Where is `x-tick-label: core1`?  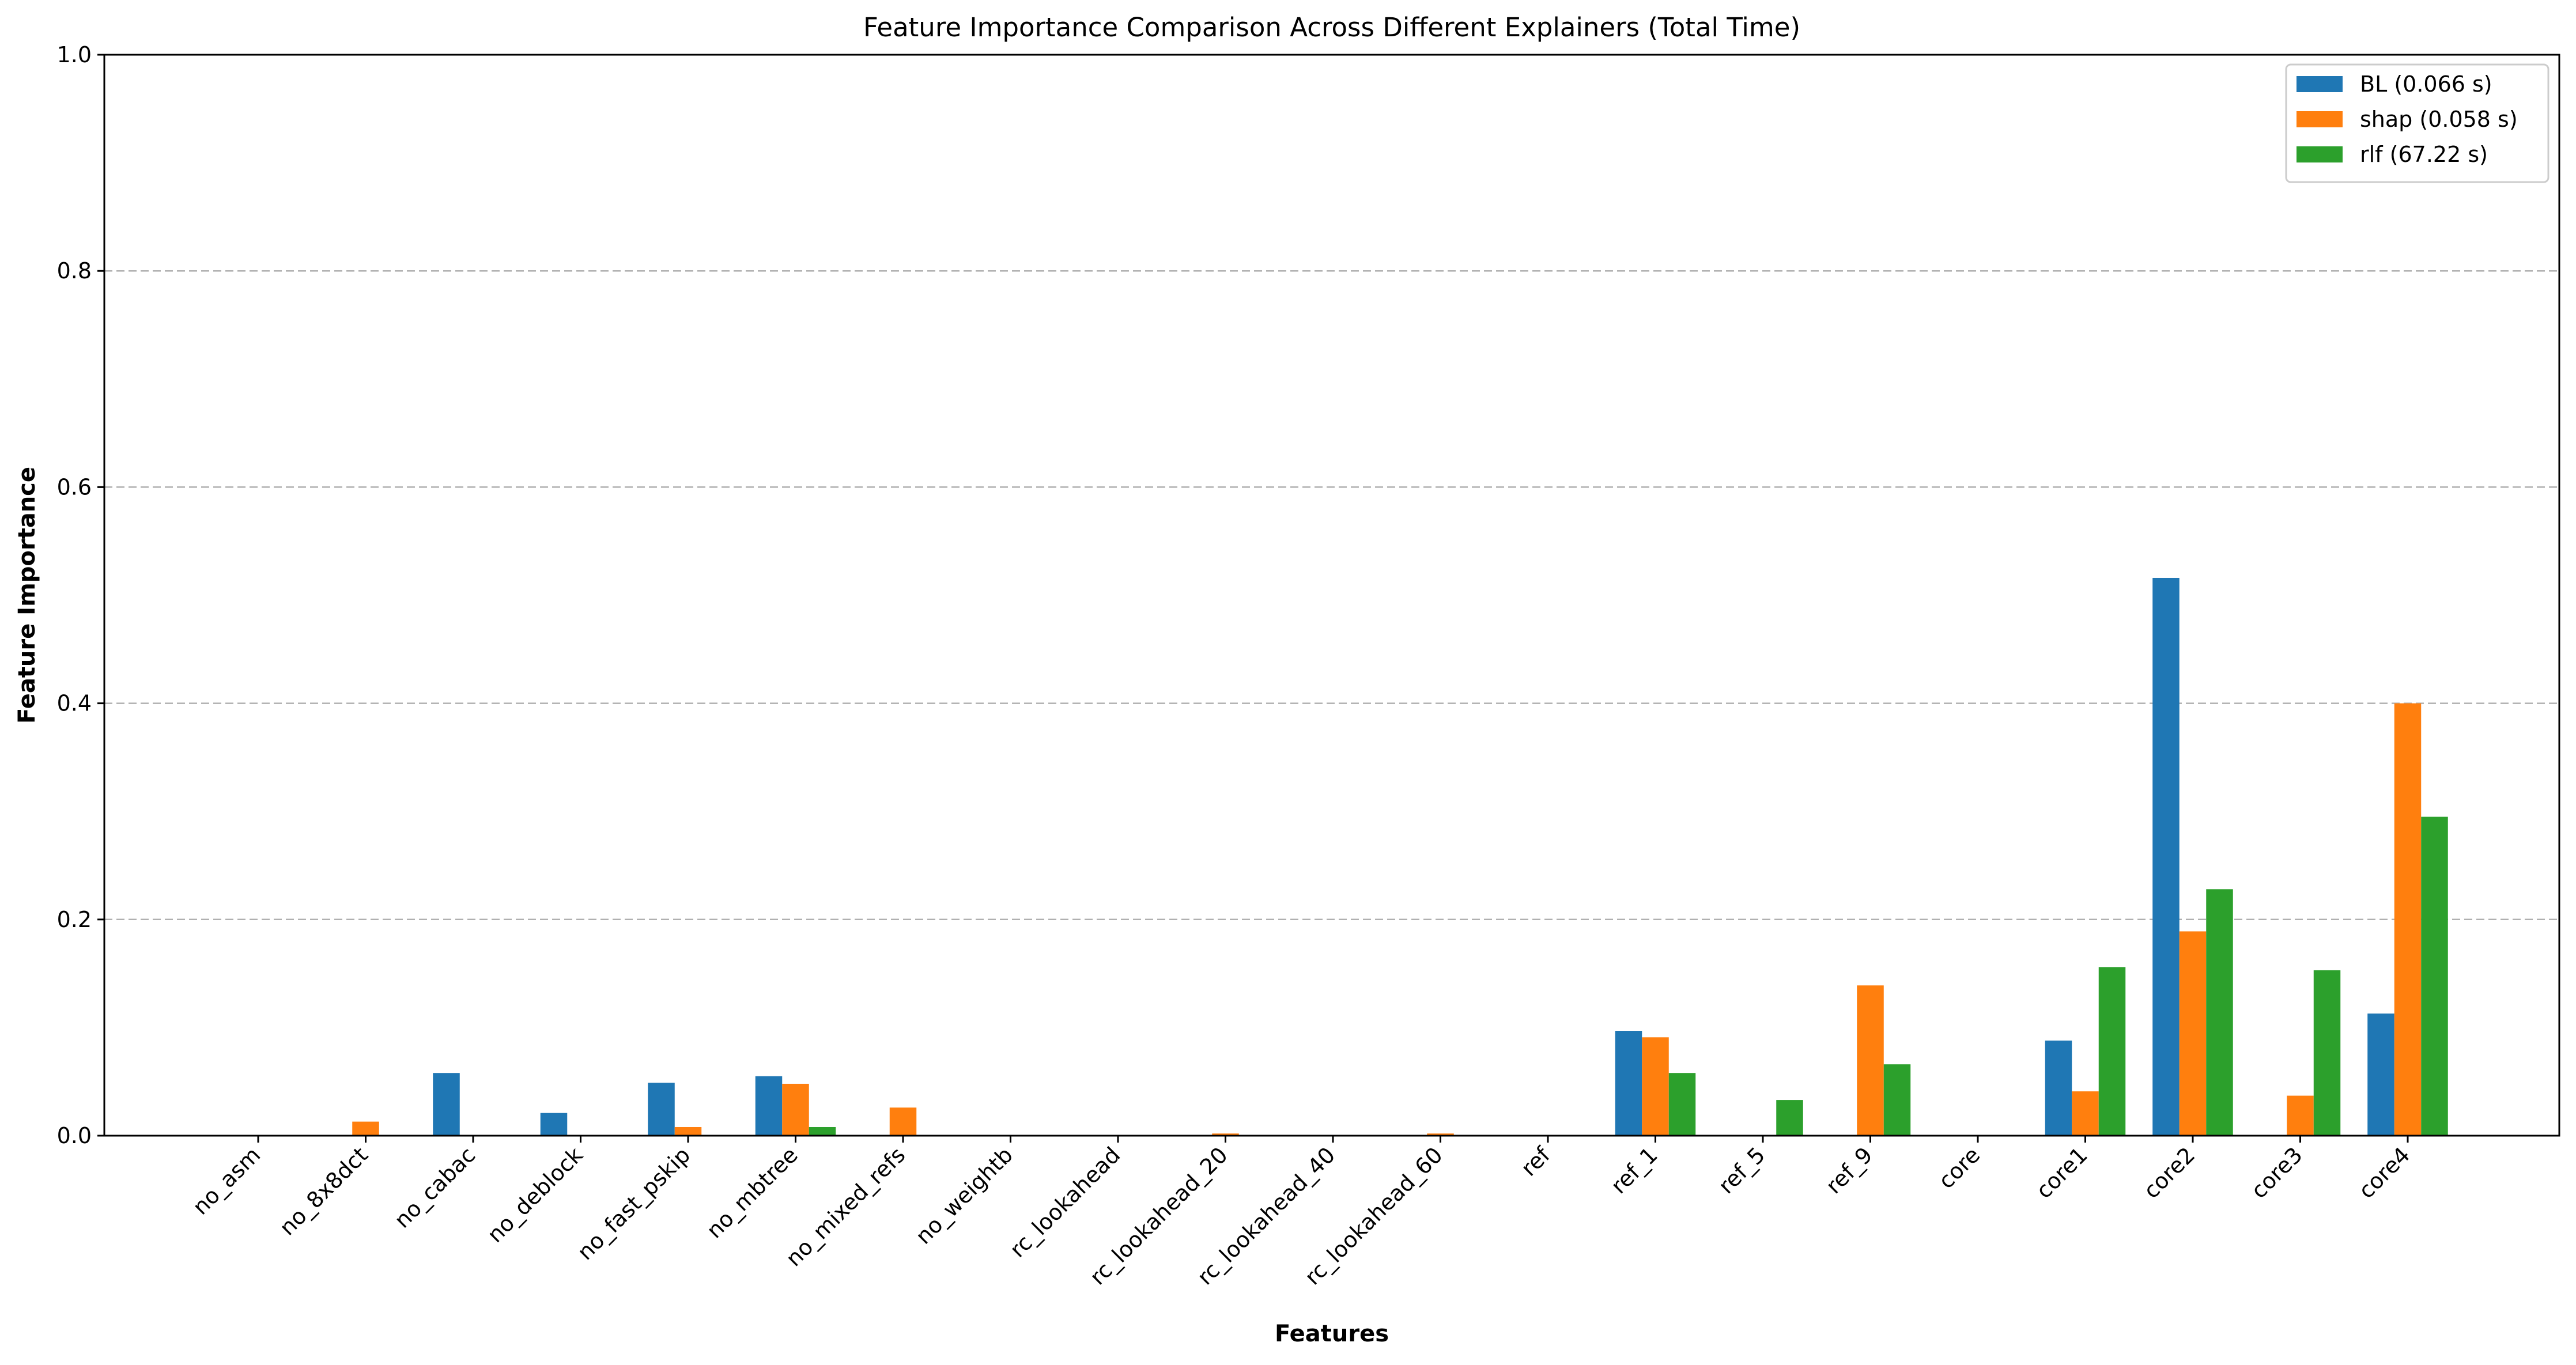
x-tick-label: core1 is located at coordinates (2061, 1173).